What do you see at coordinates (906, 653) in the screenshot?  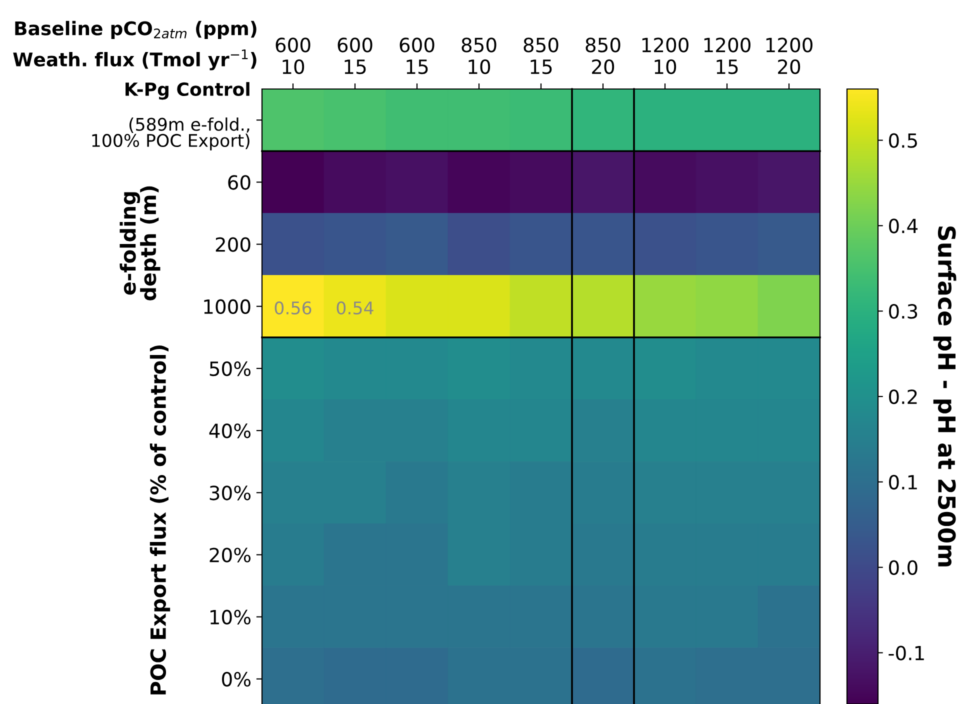 I see `color-bar-label: -0.1` at bounding box center [906, 653].